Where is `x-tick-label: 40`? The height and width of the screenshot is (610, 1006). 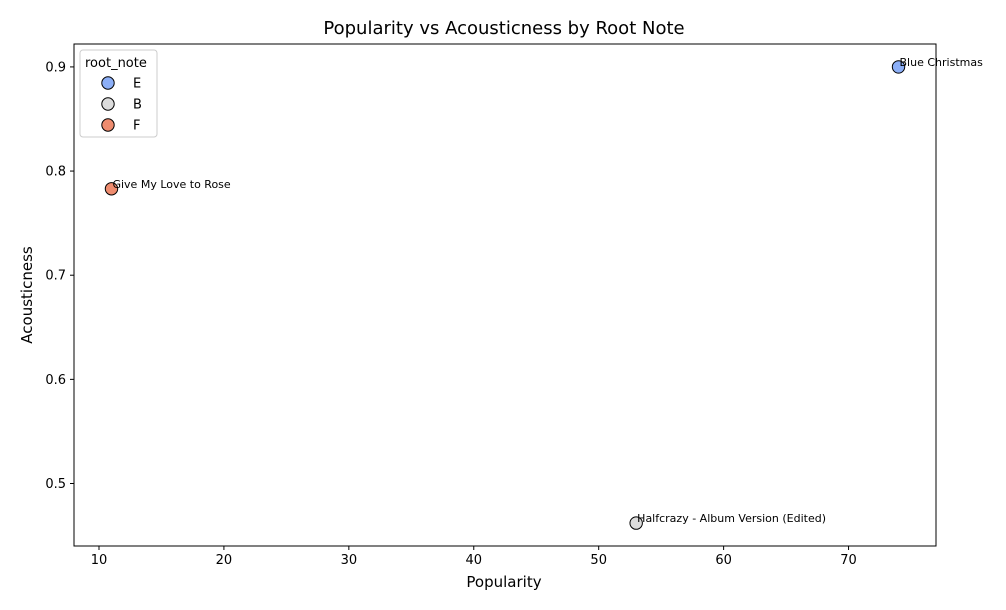 x-tick-label: 40 is located at coordinates (473, 560).